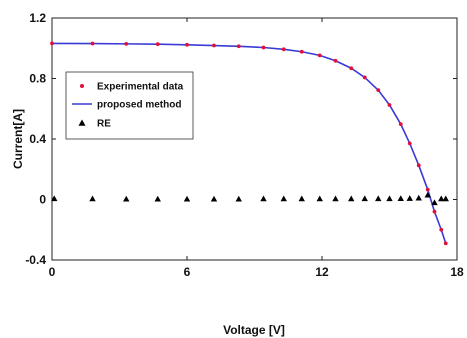  I want to click on legend-box, so click(129, 105).